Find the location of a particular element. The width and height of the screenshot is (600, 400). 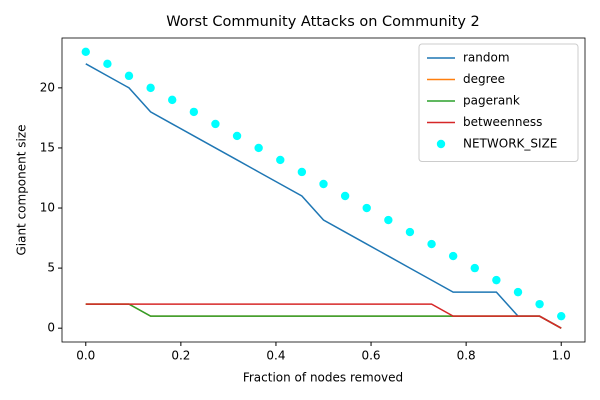

y-tick-label: 0 is located at coordinates (51, 328).